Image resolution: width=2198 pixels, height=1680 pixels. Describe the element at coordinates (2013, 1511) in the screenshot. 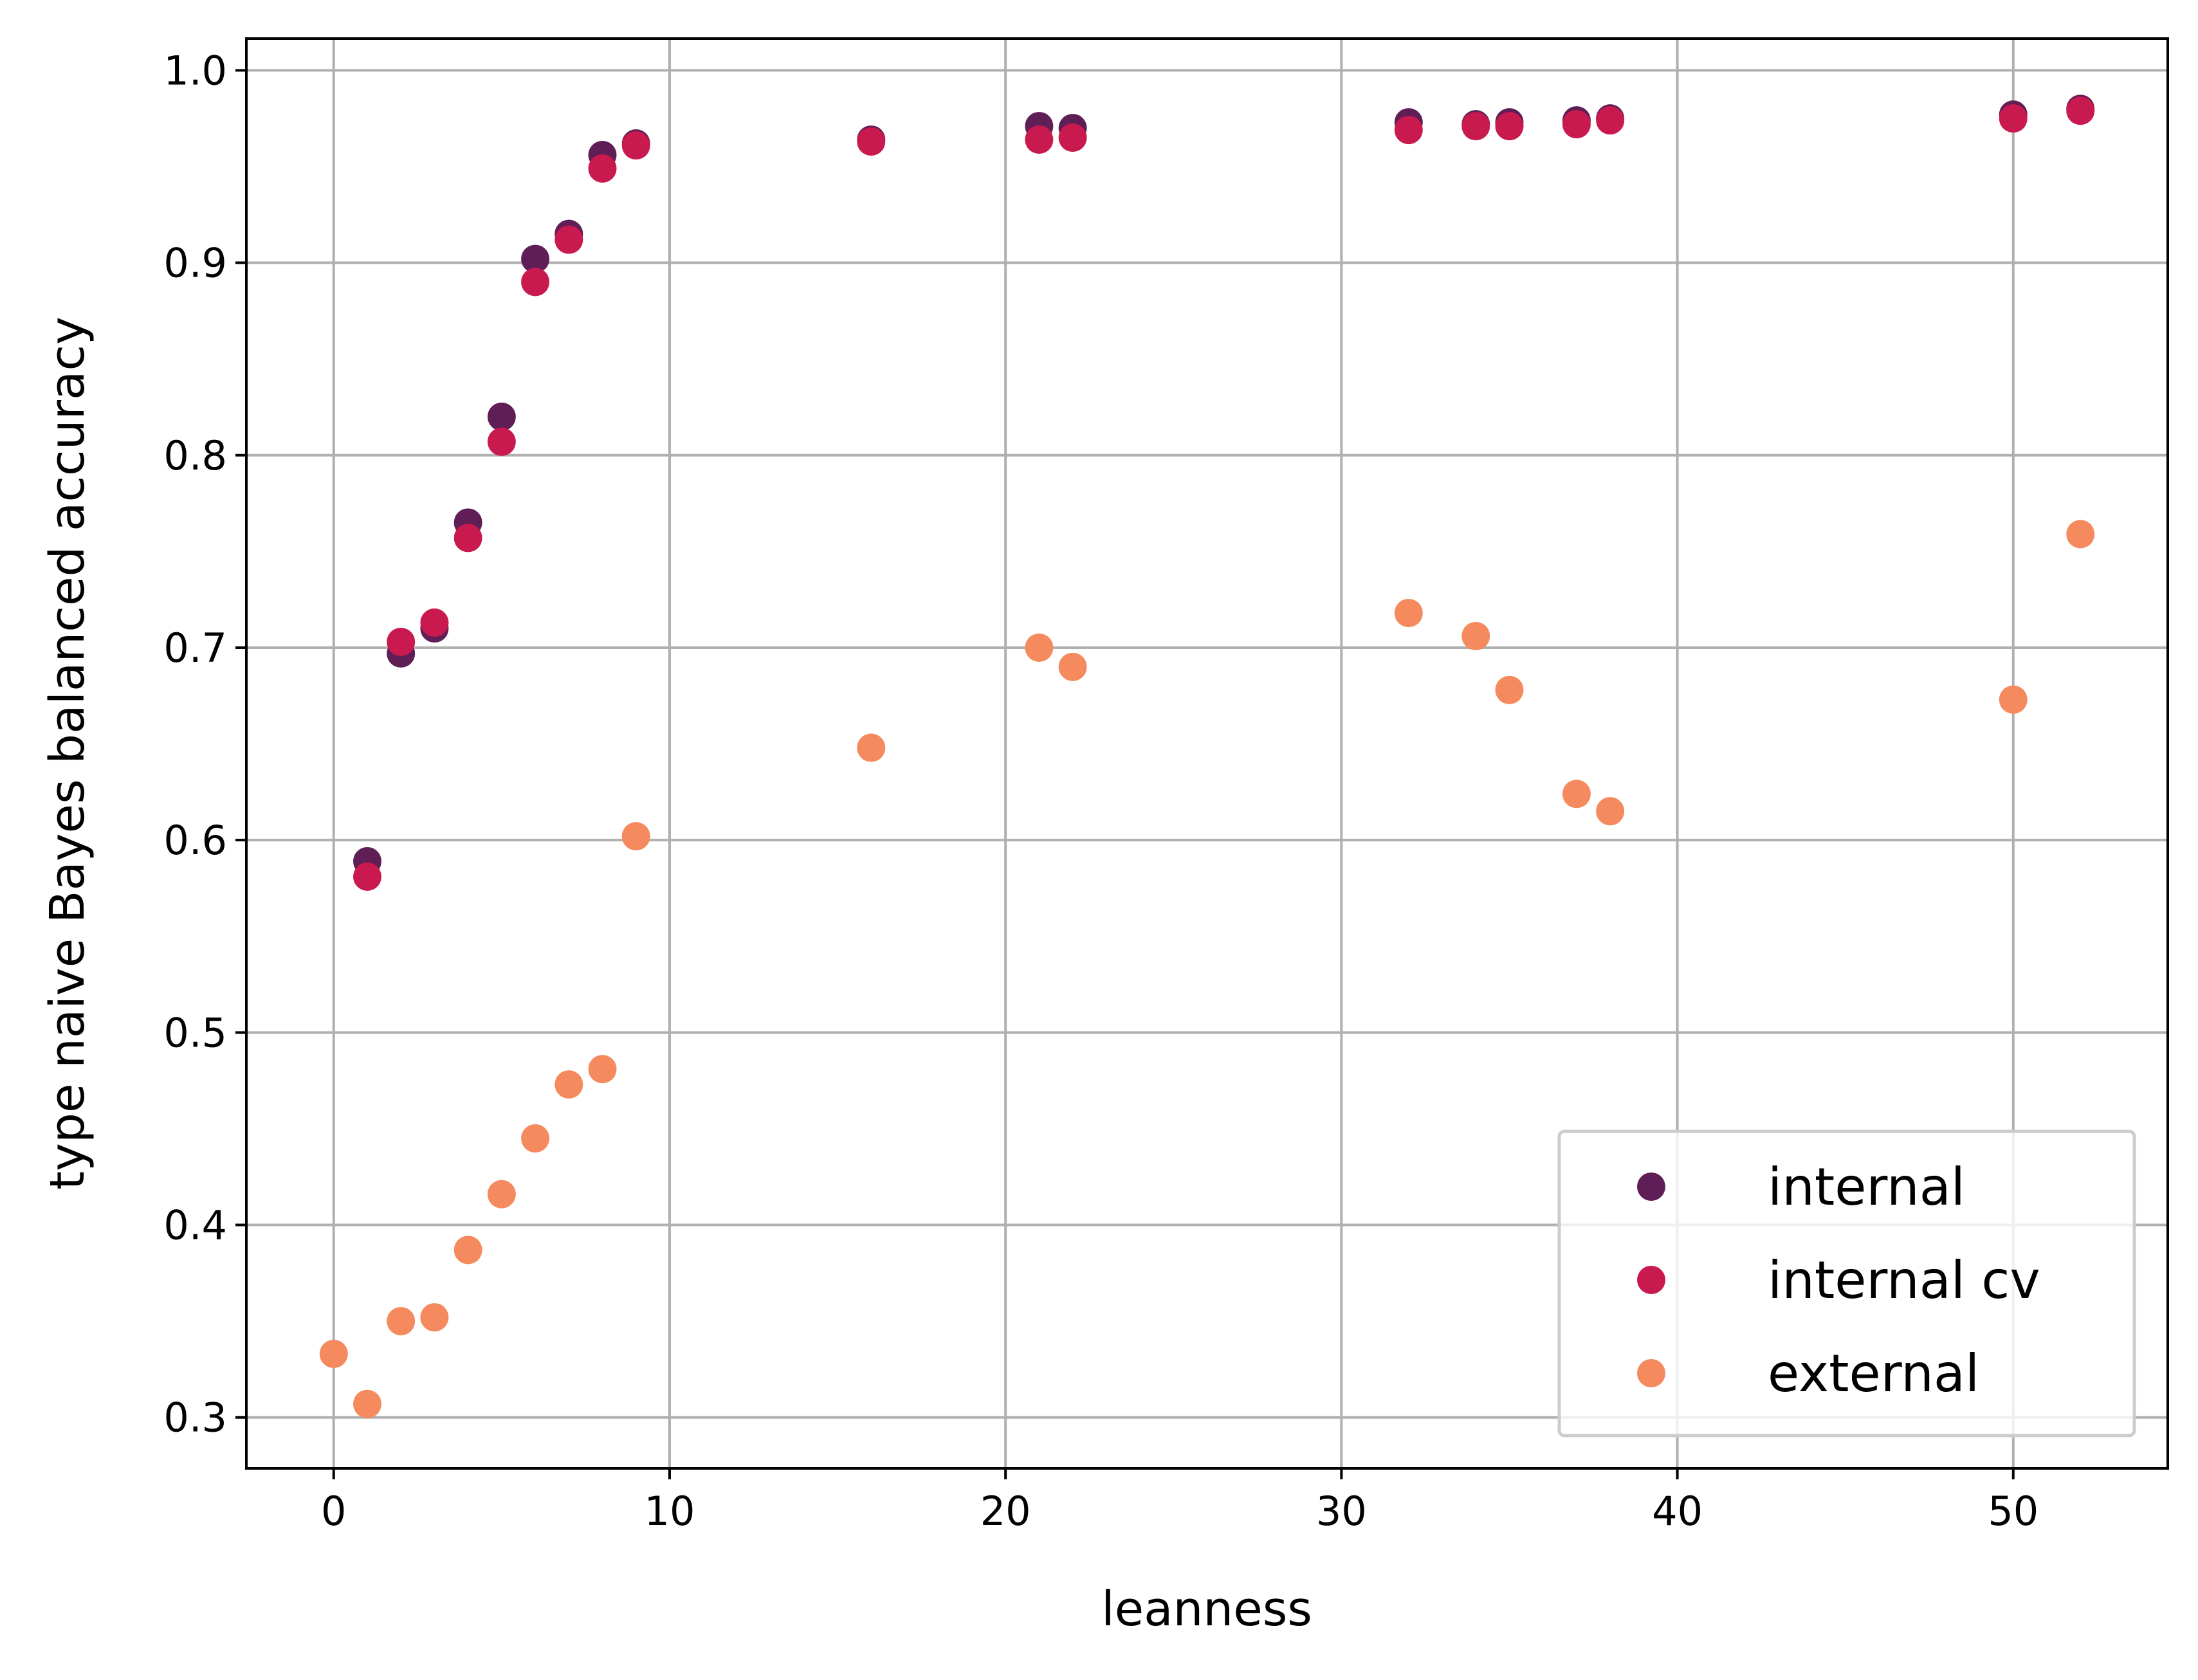

I see `x-tick-label: 50` at that location.